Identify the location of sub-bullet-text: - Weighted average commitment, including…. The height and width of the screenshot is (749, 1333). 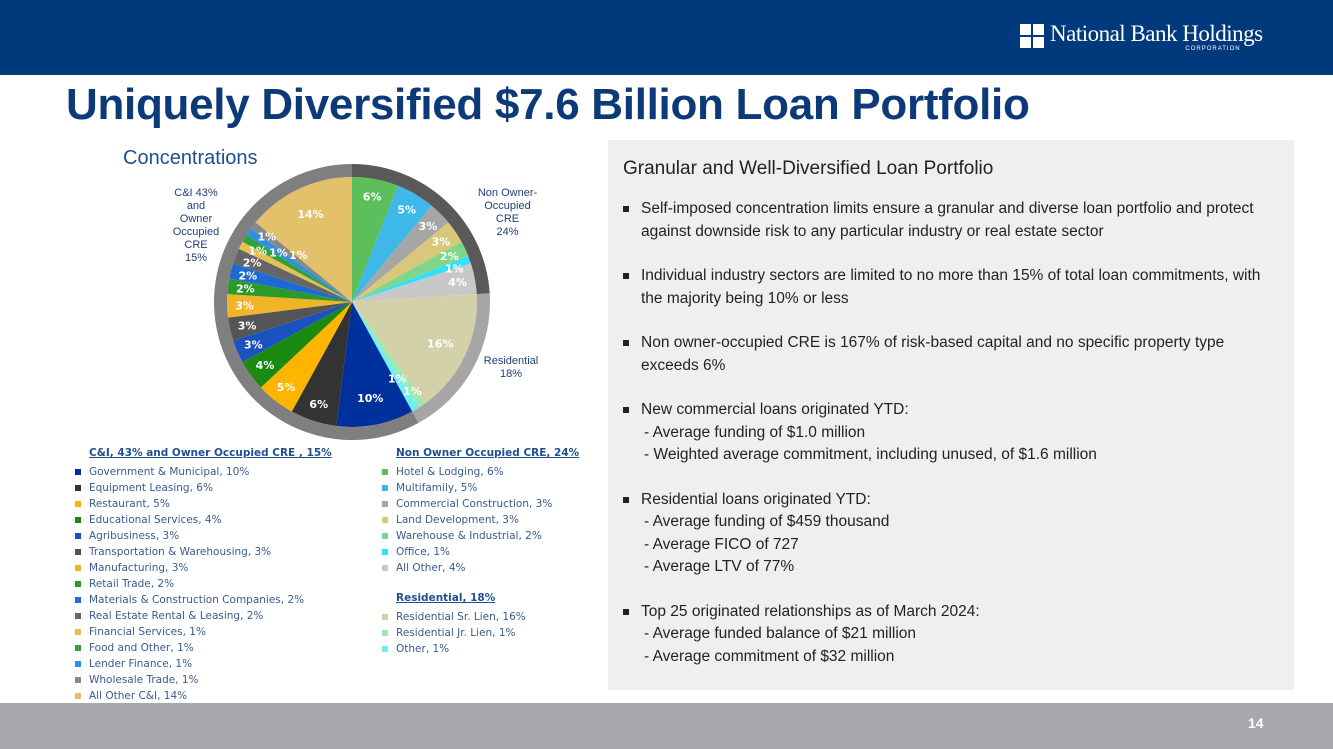
(870, 454).